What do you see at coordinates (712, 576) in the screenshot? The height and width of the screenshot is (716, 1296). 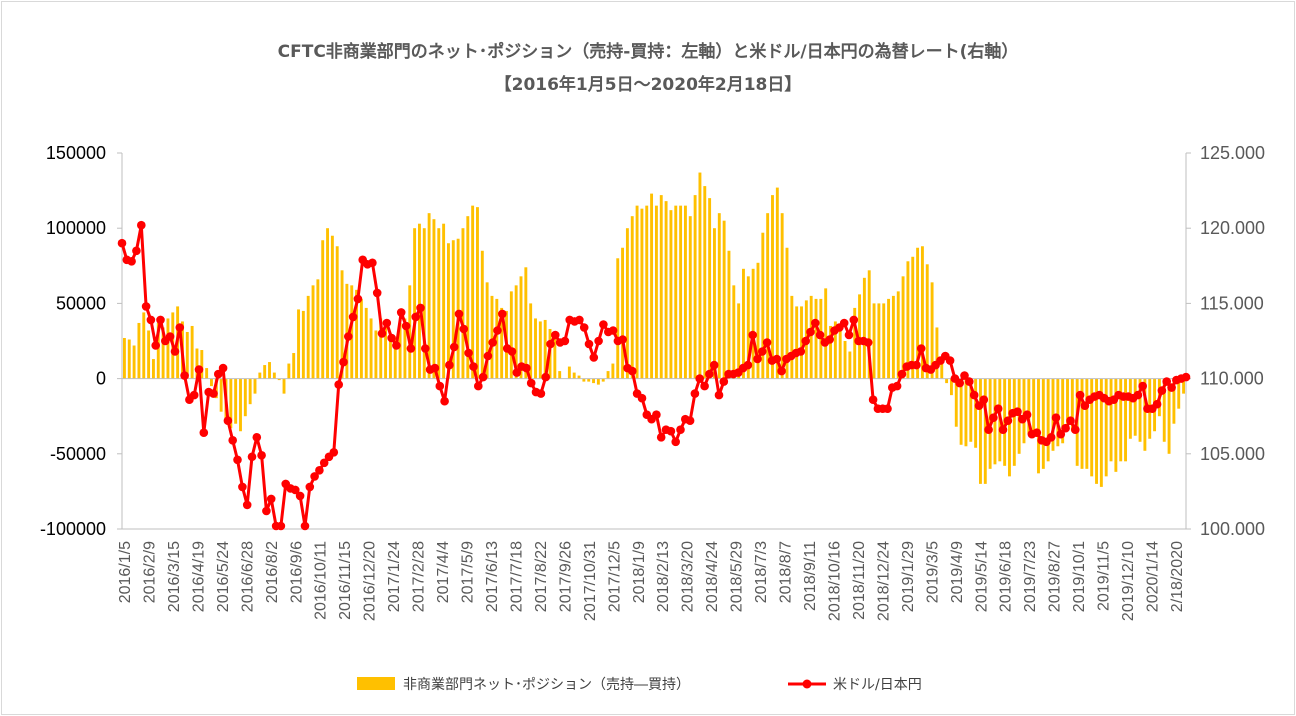 I see `x-tick-label: 2018/4/24` at bounding box center [712, 576].